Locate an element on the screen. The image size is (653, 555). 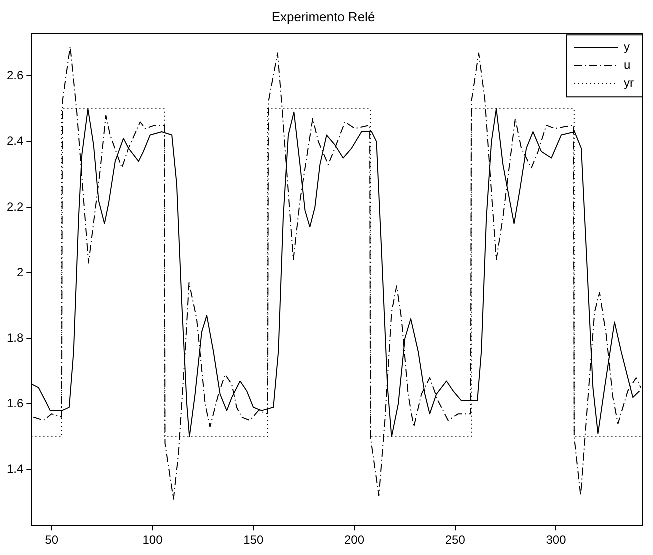
y-tick-label: 1.4 is located at coordinates (15, 469).